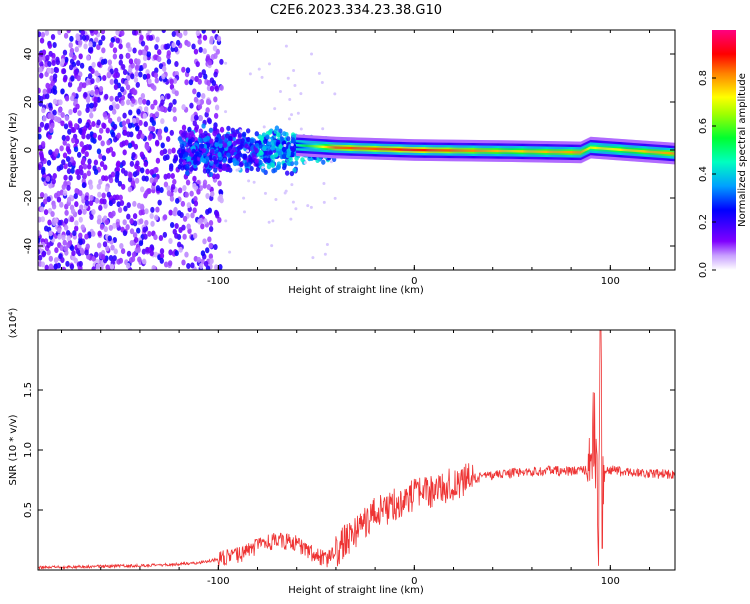 This screenshot has width=750, height=604. I want to click on x-tick-label: 0, so click(414, 281).